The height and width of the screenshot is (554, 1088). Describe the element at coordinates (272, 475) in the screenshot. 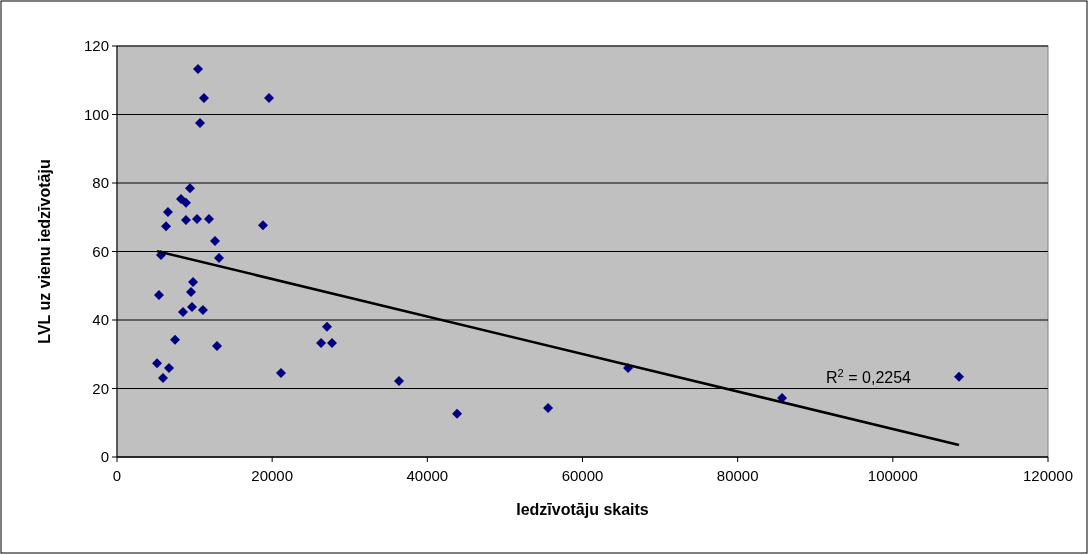

I see `x-tick-label: 20000` at that location.